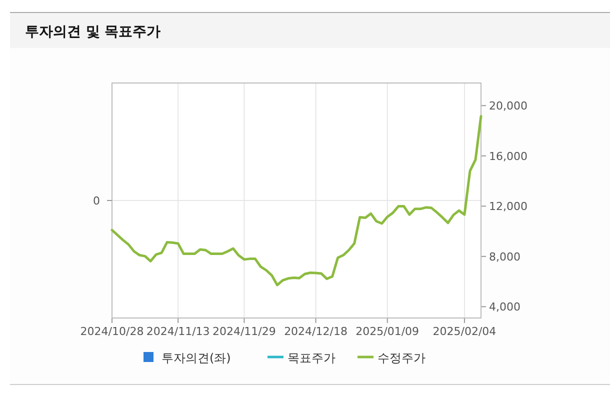 The height and width of the screenshot is (400, 616). What do you see at coordinates (464, 331) in the screenshot?
I see `x-tick: 2025/02/04` at bounding box center [464, 331].